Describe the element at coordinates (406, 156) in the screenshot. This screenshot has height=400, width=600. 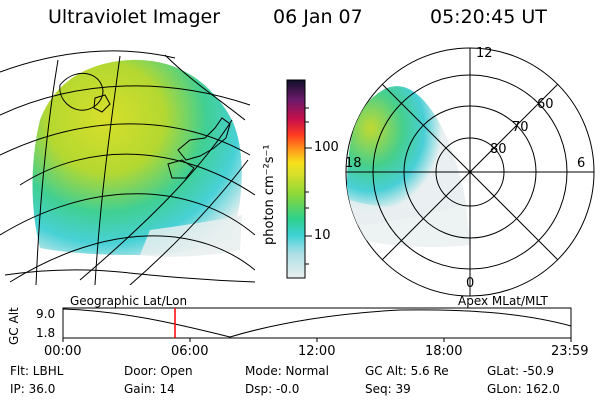
I see `polar-aurora` at that location.